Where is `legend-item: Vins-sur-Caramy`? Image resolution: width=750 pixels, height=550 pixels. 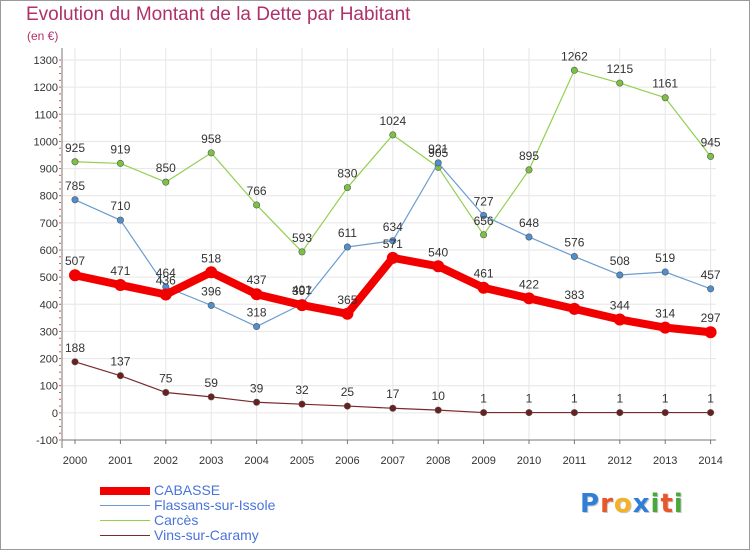 legend-item: Vins-sur-Caramy is located at coordinates (187, 535).